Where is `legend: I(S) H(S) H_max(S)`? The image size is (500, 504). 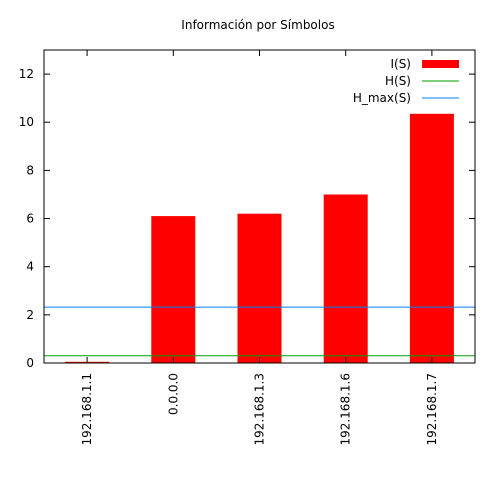
legend: I(S) H(S) H_max(S) is located at coordinates (406, 81).